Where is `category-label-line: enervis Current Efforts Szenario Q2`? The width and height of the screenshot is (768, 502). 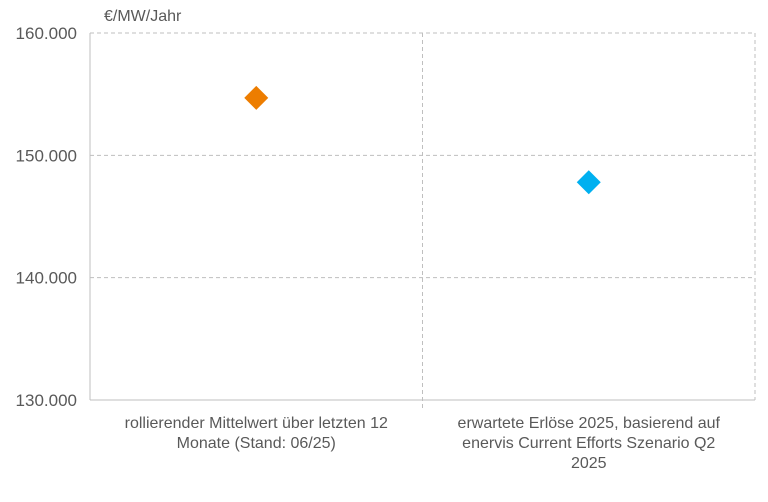
category-label-line: enervis Current Efforts Szenario Q2 is located at coordinates (588, 443).